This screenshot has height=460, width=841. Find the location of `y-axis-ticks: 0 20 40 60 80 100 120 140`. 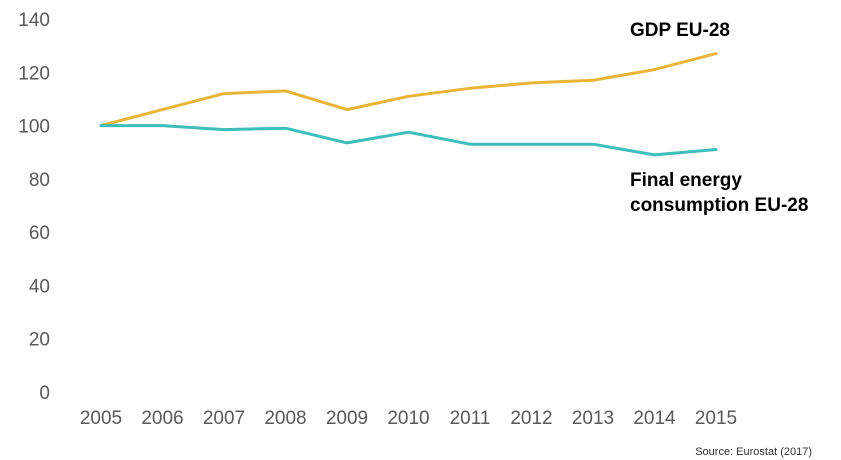

y-axis-ticks: 0 20 40 60 80 100 120 140 is located at coordinates (34, 207).